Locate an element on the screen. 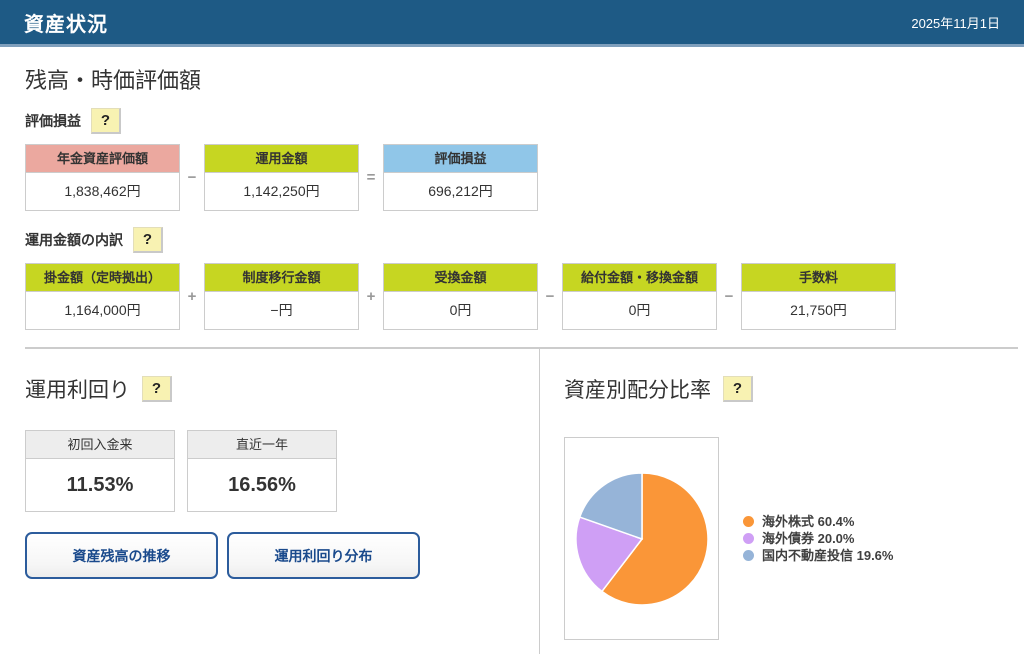  box-value: −円 is located at coordinates (281, 310).